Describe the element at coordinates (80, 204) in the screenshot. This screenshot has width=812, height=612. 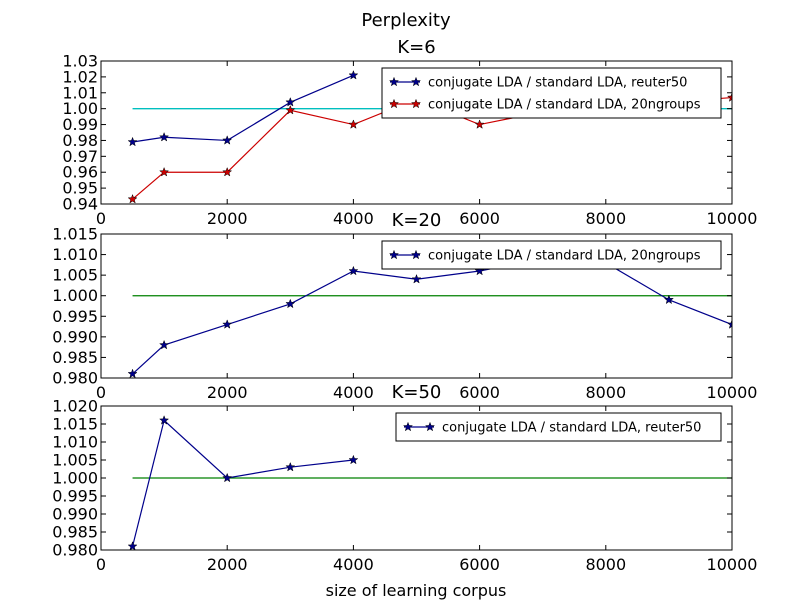
I see `y-tick-label: 0.94` at that location.